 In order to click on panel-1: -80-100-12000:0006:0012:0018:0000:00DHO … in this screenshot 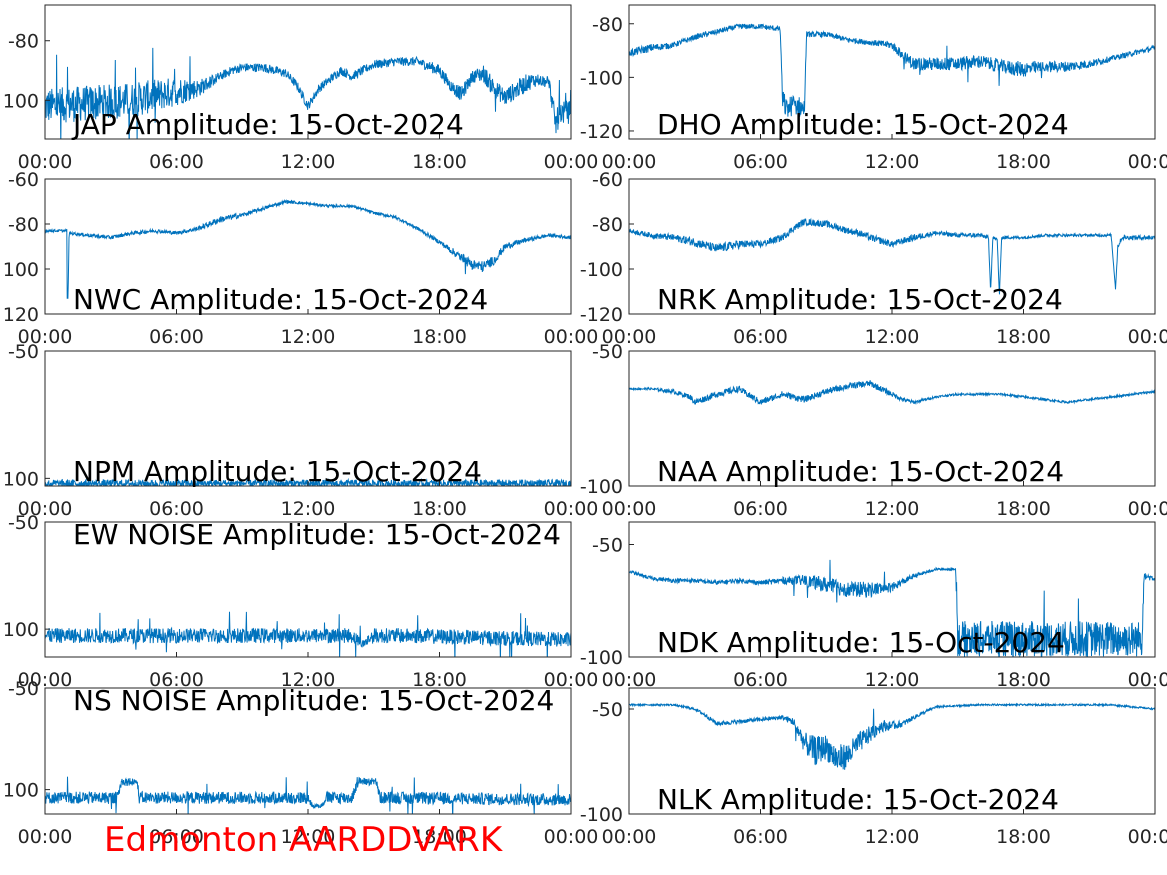, I will do `click(873, 88)`.